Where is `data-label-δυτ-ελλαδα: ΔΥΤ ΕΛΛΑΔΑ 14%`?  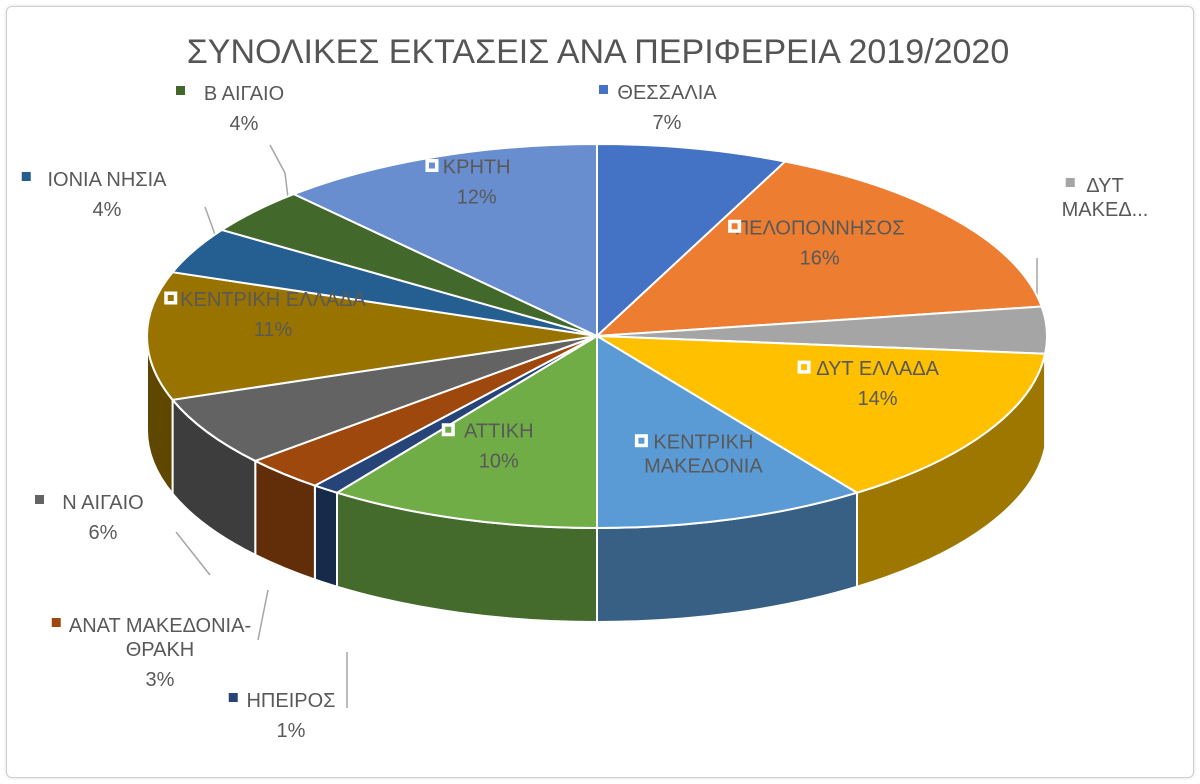 data-label-δυτ-ελλαδα: ΔΥΤ ΕΛΛΑΔΑ 14% is located at coordinates (868, 384).